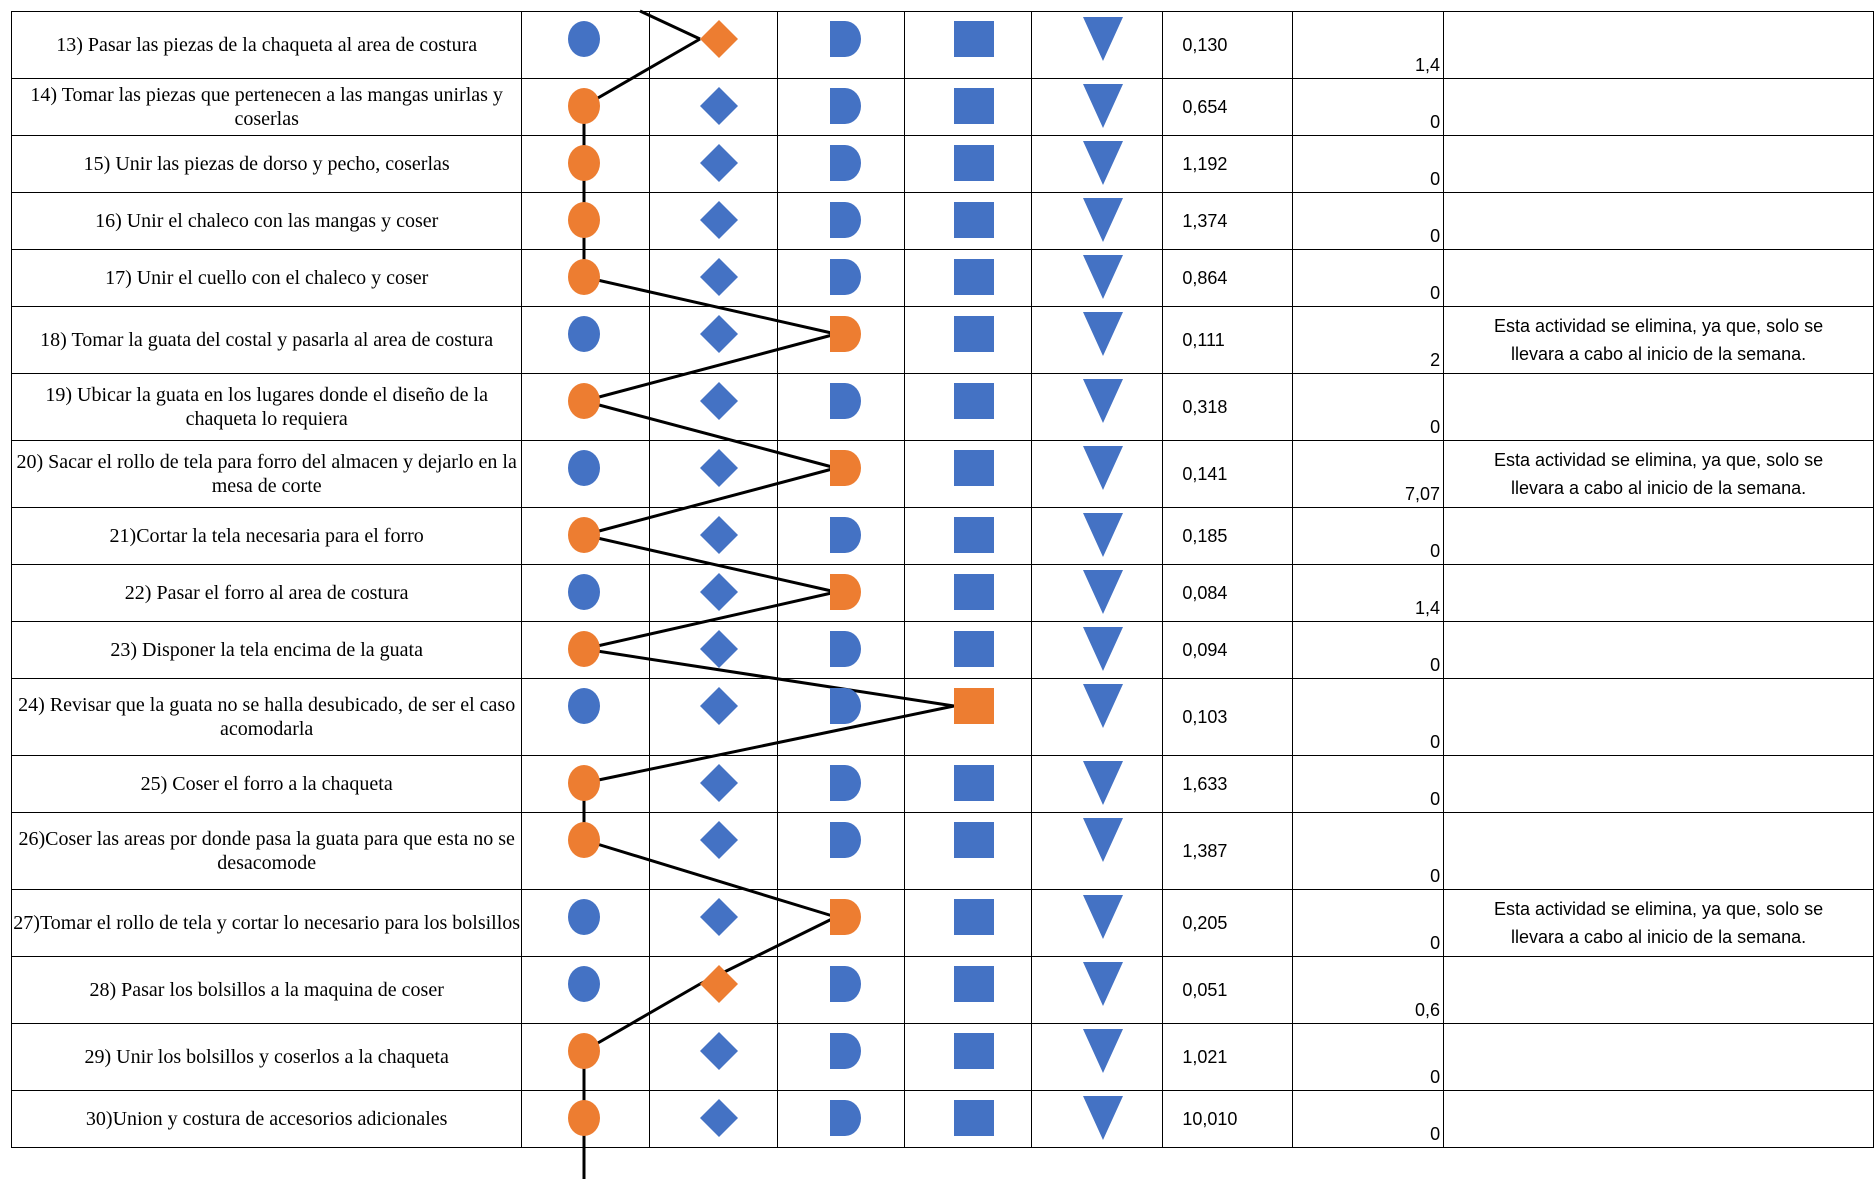 The width and height of the screenshot is (1874, 1179). Describe the element at coordinates (1228, 407) in the screenshot. I see `time-cell: 0,318` at that location.